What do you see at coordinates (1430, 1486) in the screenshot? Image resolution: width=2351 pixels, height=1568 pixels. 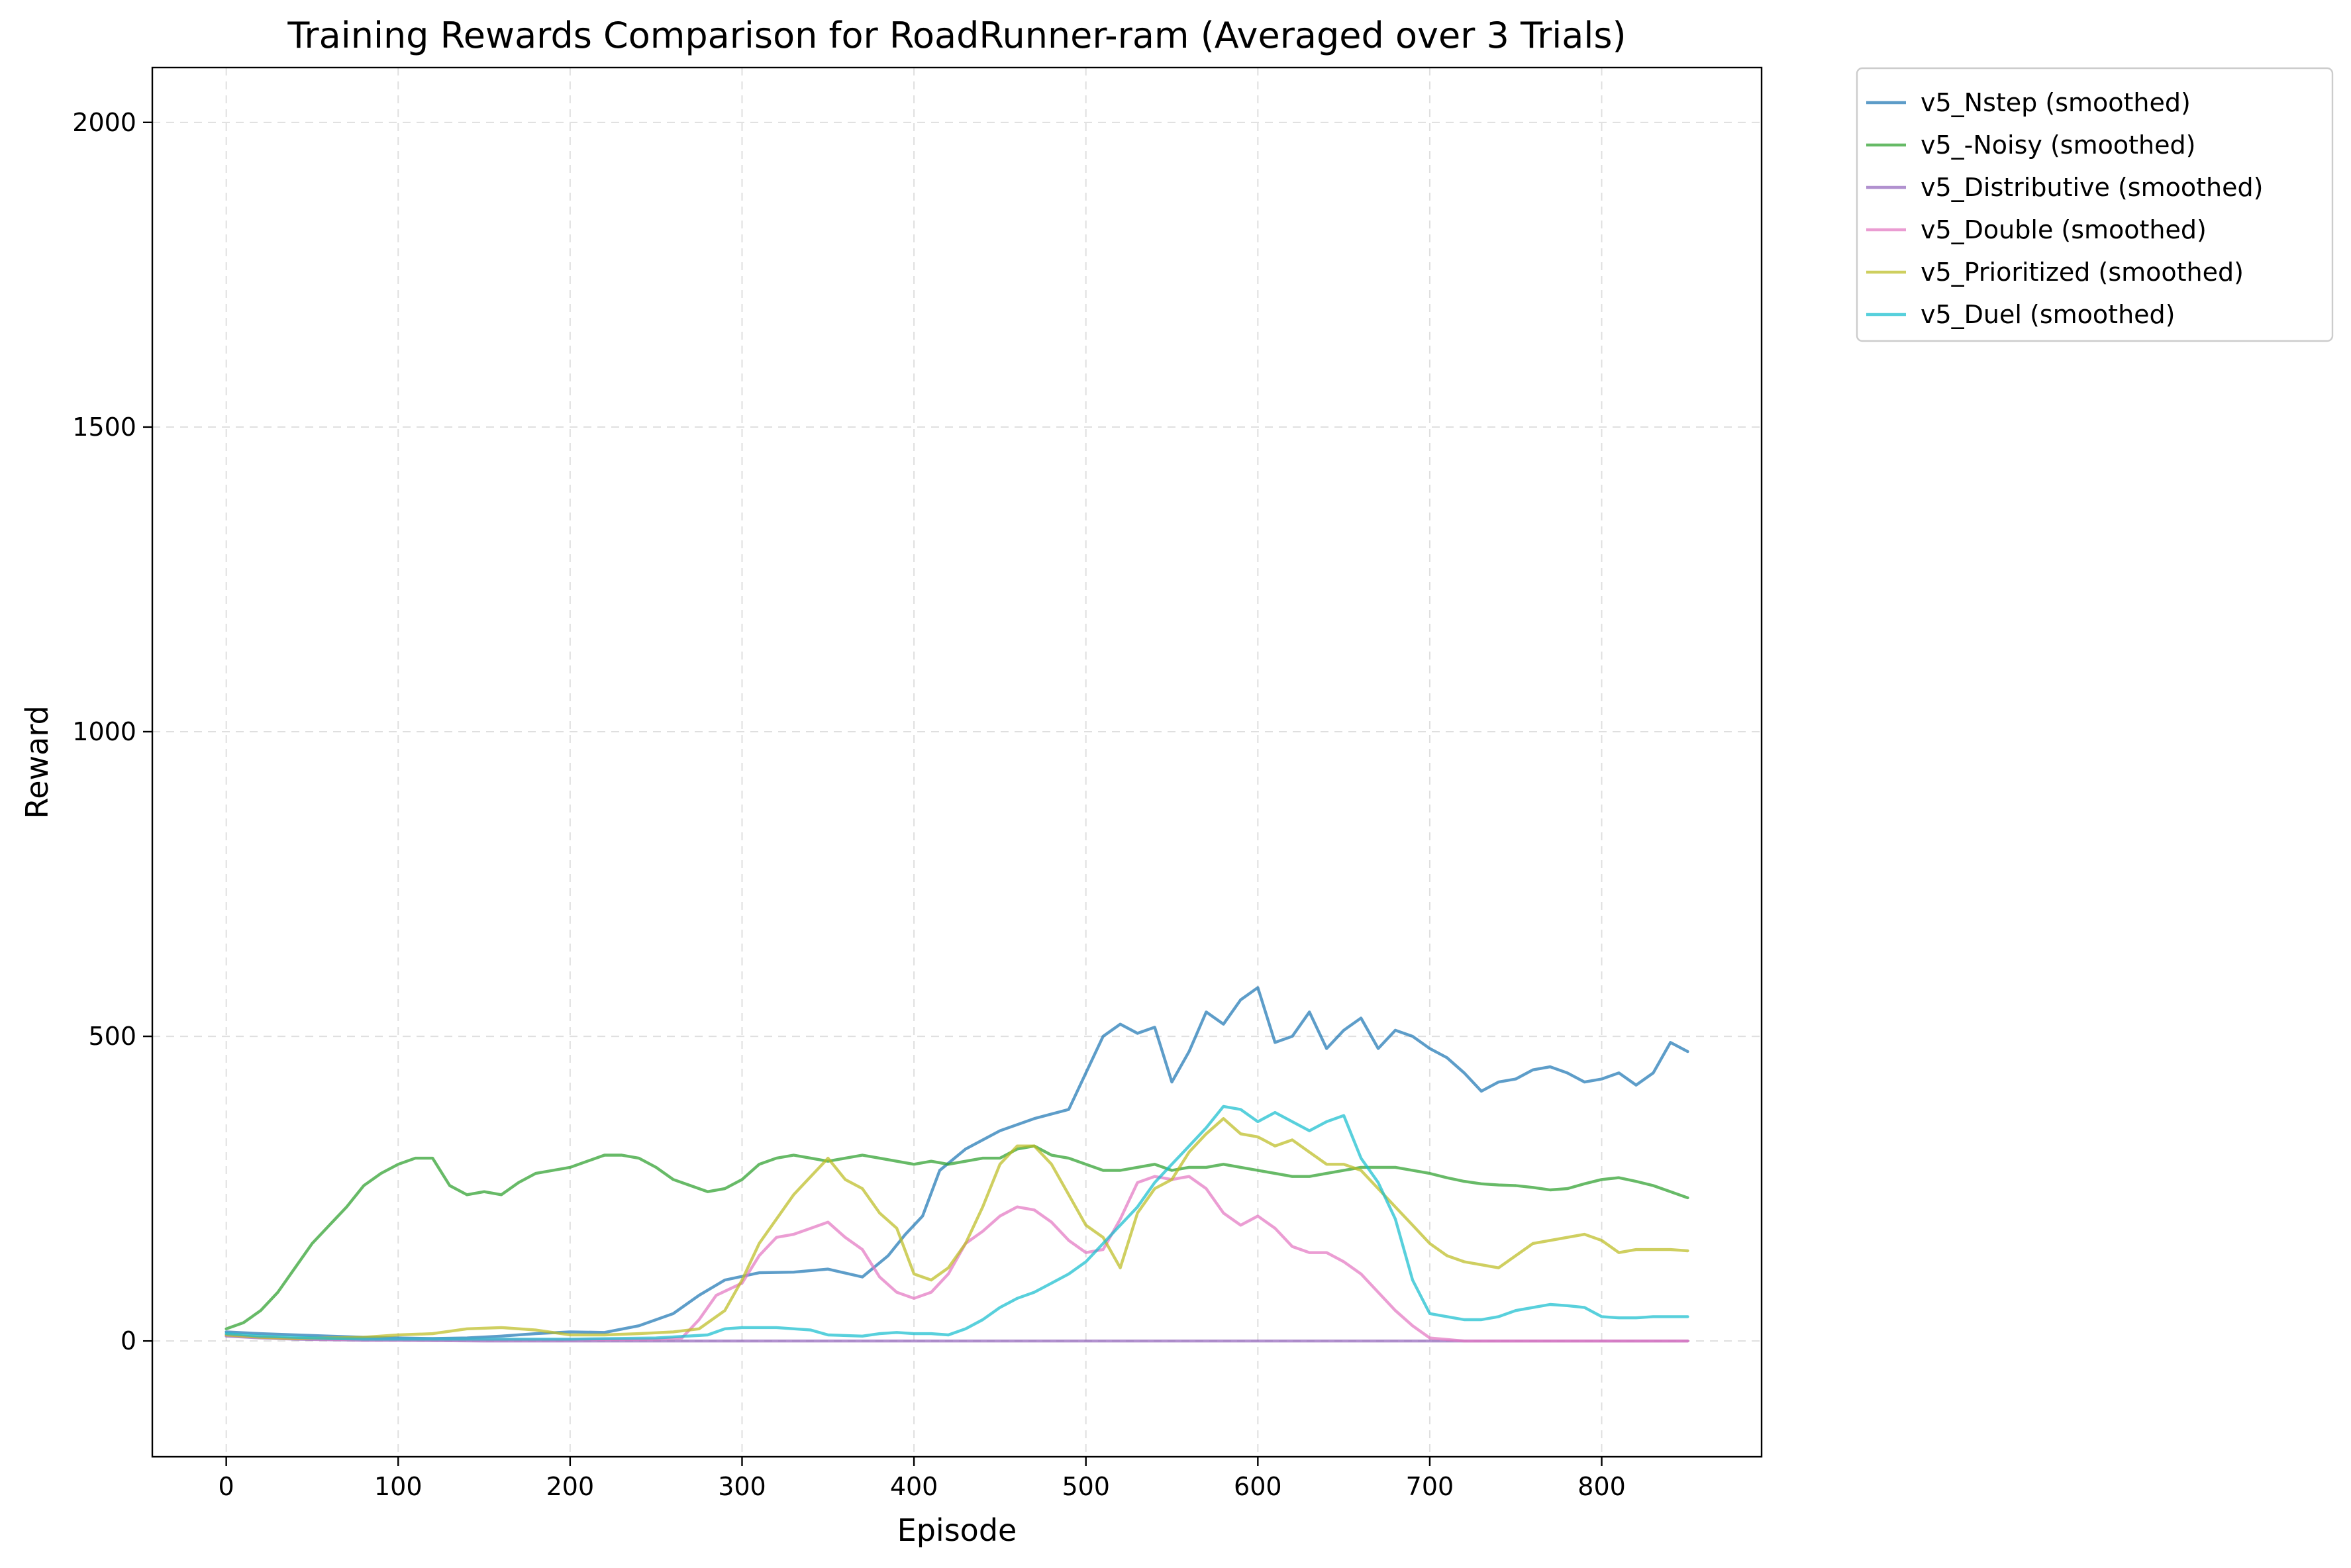 I see `x-tick-label: 700` at bounding box center [1430, 1486].